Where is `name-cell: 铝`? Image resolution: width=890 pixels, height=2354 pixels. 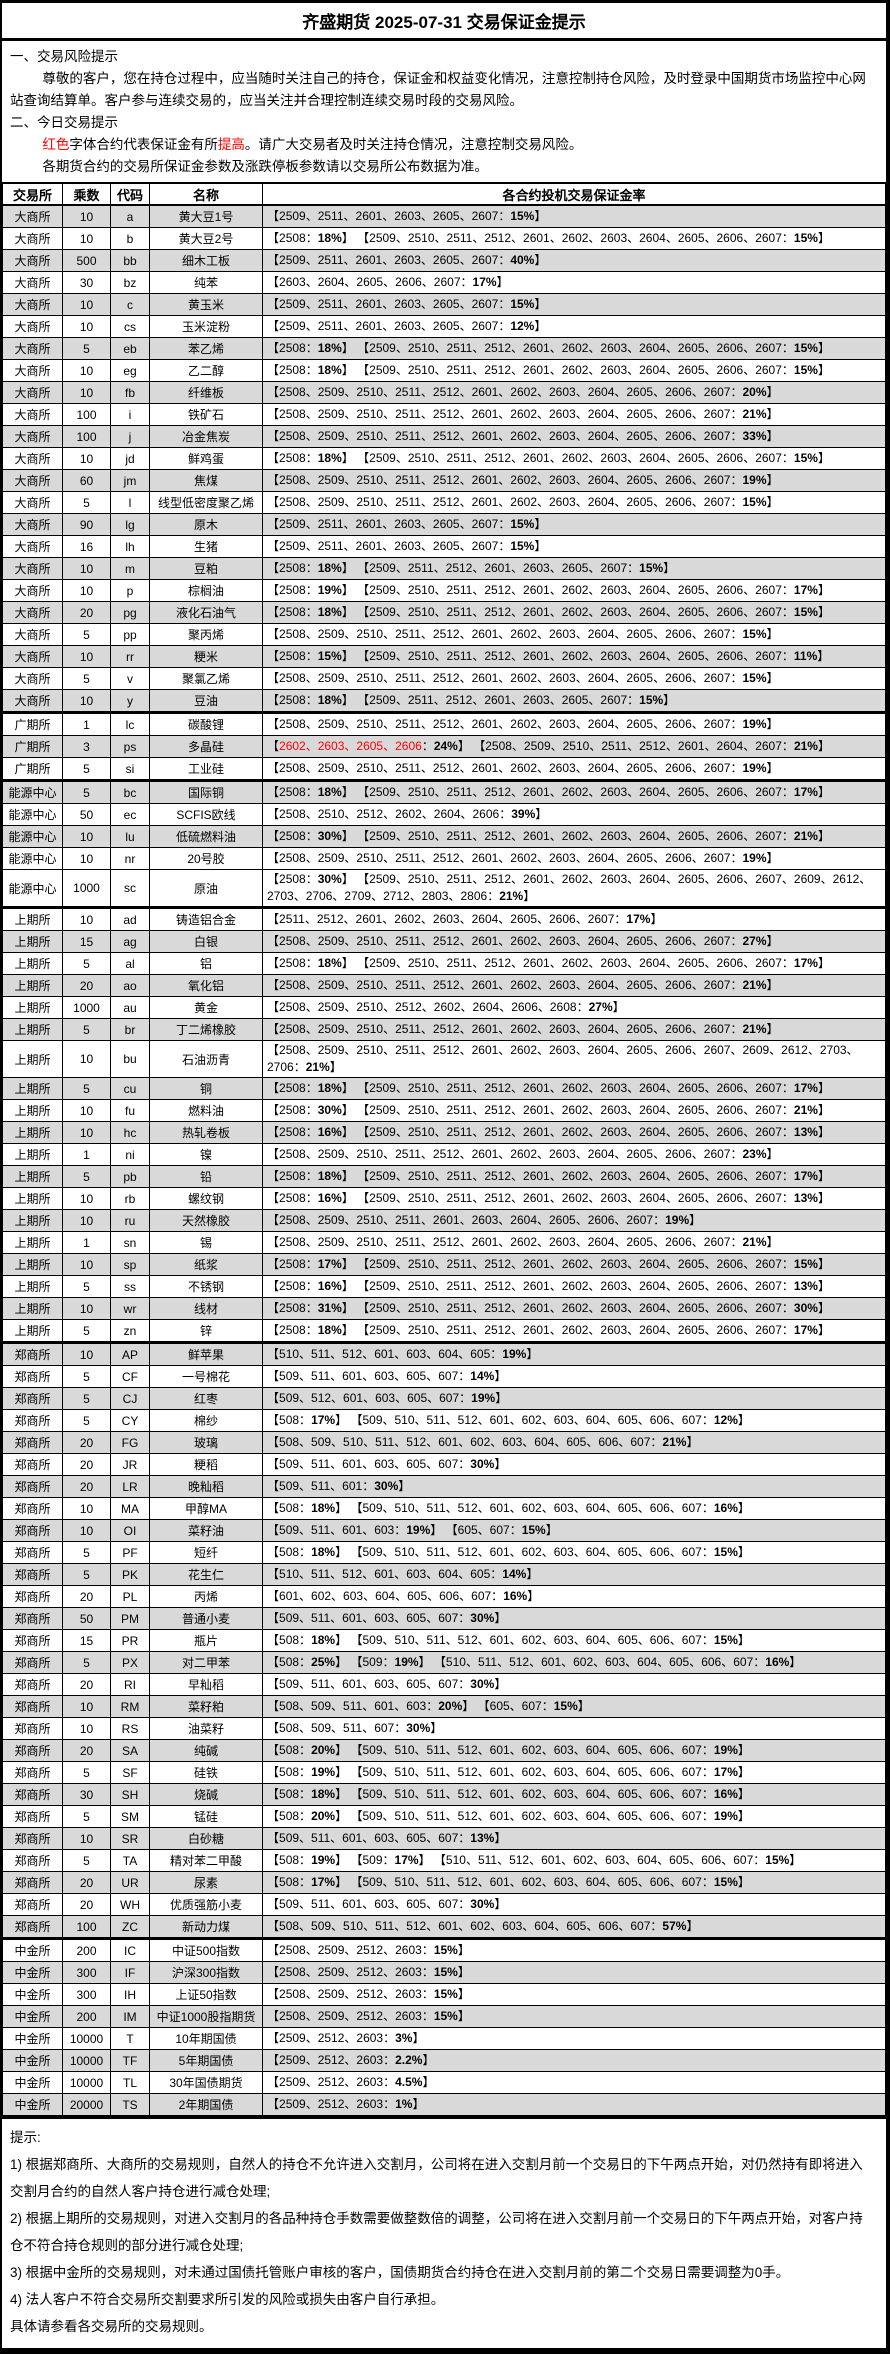
name-cell: 铝 is located at coordinates (206, 963).